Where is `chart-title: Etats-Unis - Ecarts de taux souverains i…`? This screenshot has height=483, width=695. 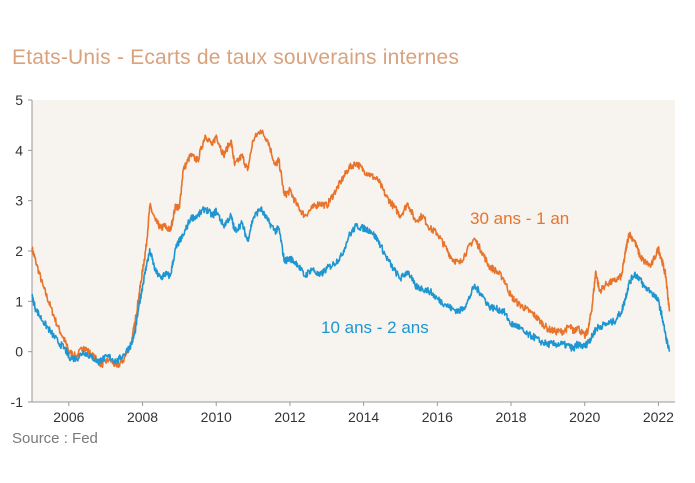
chart-title: Etats-Unis - Ecarts de taux souverains i… is located at coordinates (236, 57).